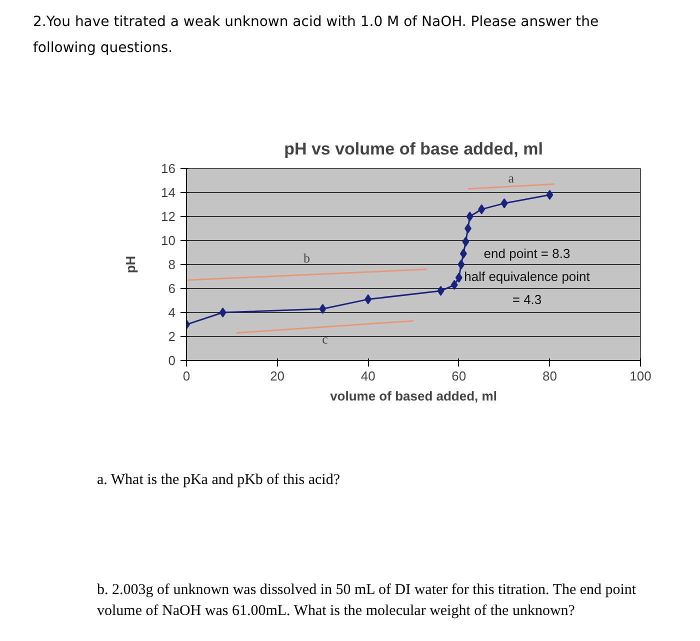 The width and height of the screenshot is (700, 641). Describe the element at coordinates (368, 376) in the screenshot. I see `x-tick-label: 40` at that location.